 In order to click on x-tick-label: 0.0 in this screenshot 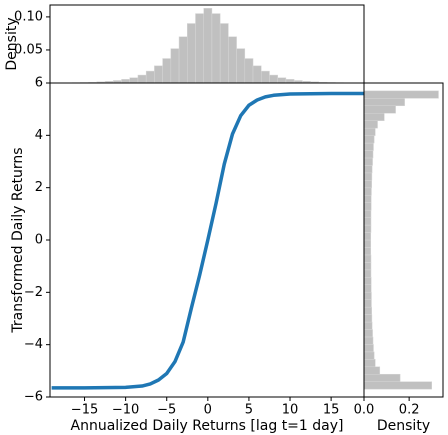, I will do `click(364, 410)`.